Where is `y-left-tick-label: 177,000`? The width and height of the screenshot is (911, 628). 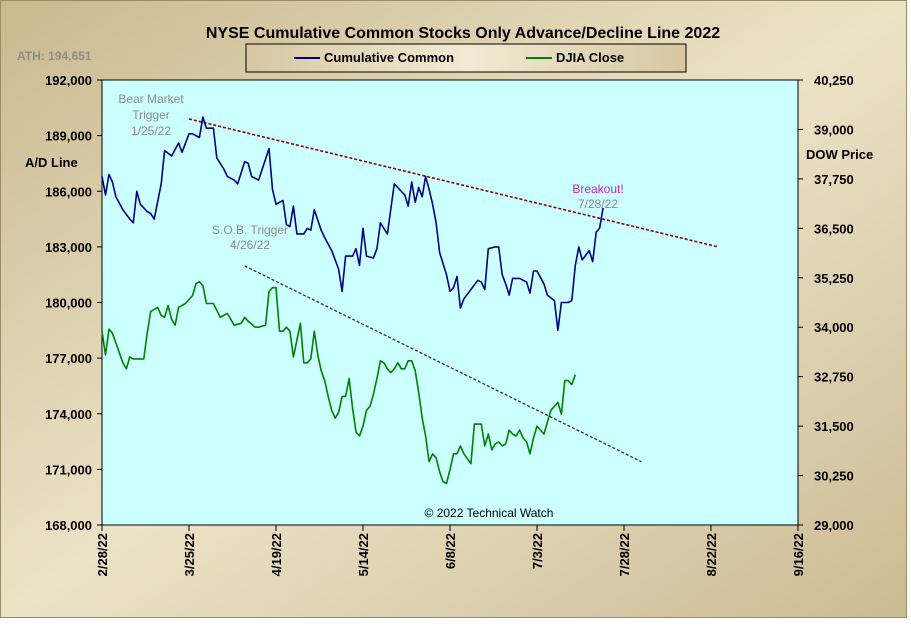
y-left-tick-label: 177,000 is located at coordinates (68, 358).